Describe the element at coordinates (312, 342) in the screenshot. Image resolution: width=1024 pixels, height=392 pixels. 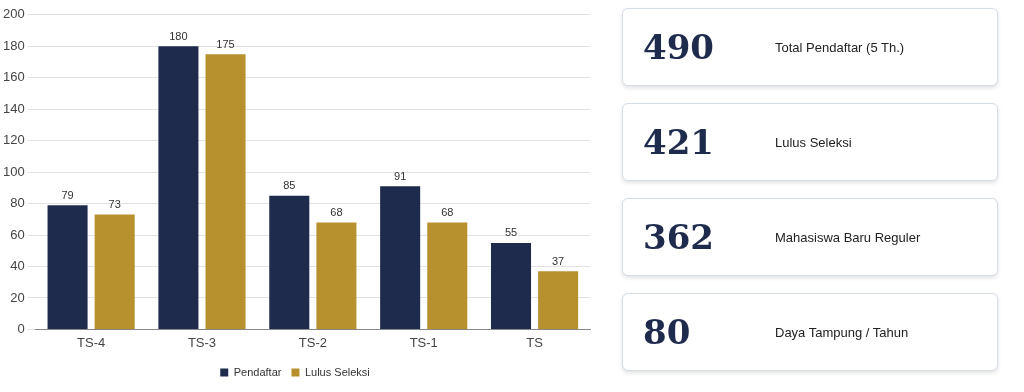
I see `x-tick-label: TS-2` at that location.